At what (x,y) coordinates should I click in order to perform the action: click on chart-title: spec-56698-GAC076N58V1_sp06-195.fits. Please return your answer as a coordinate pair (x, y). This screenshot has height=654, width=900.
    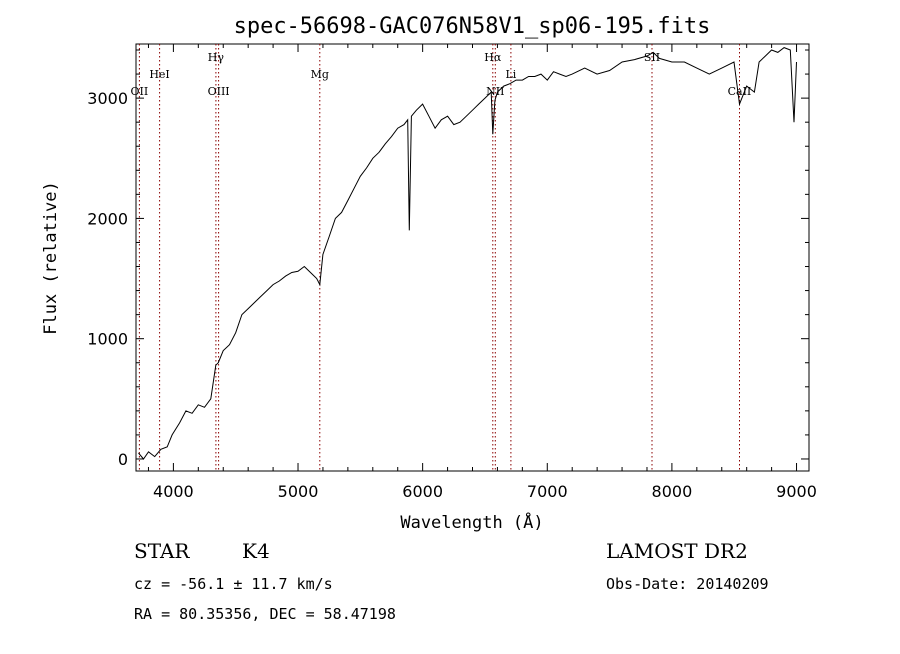
    Looking at the image, I should click on (472, 26).